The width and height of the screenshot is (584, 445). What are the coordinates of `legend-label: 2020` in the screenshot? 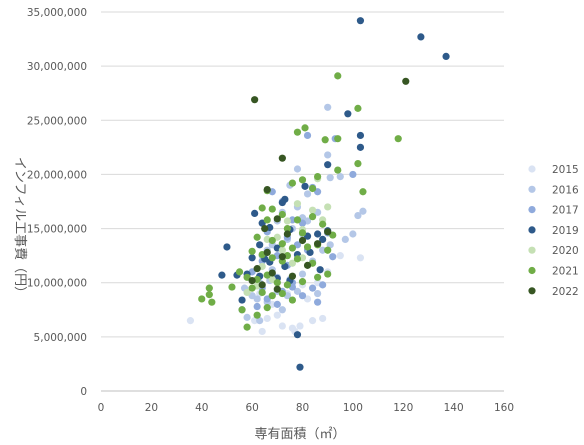 It's located at (565, 251).